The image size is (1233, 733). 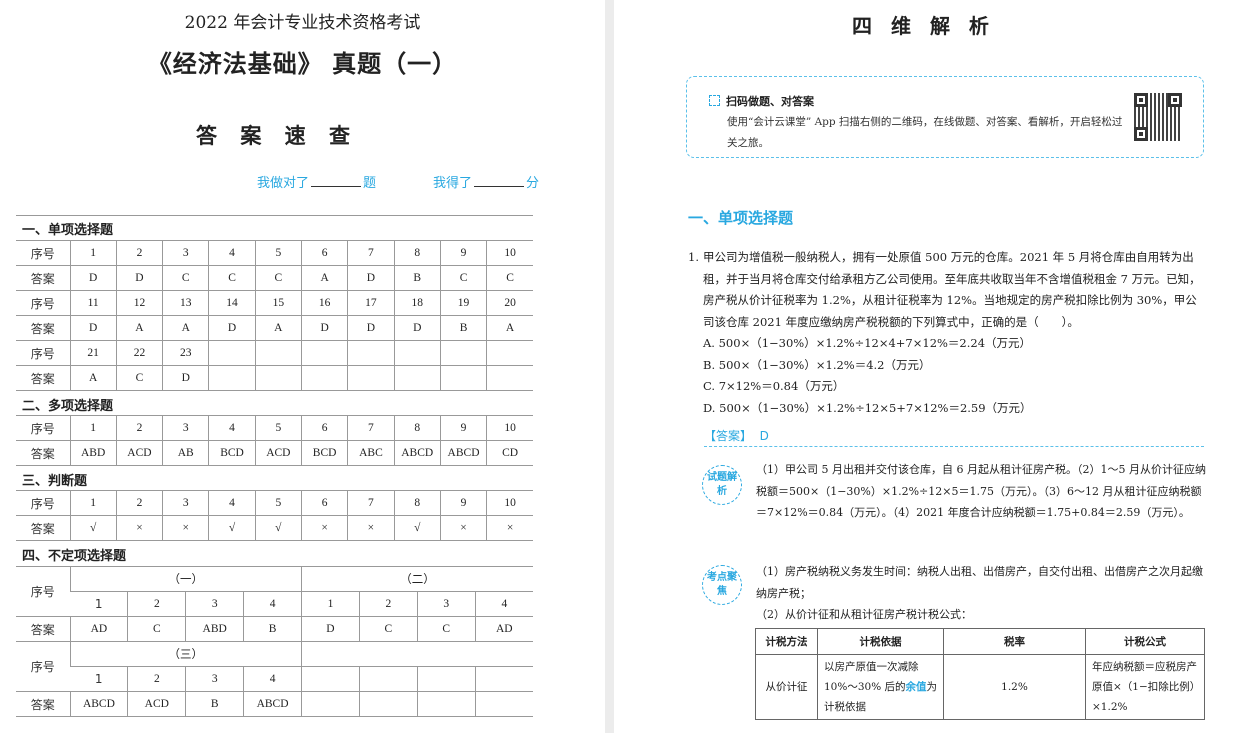 What do you see at coordinates (417, 253) in the screenshot?
I see `question-number: 8` at bounding box center [417, 253].